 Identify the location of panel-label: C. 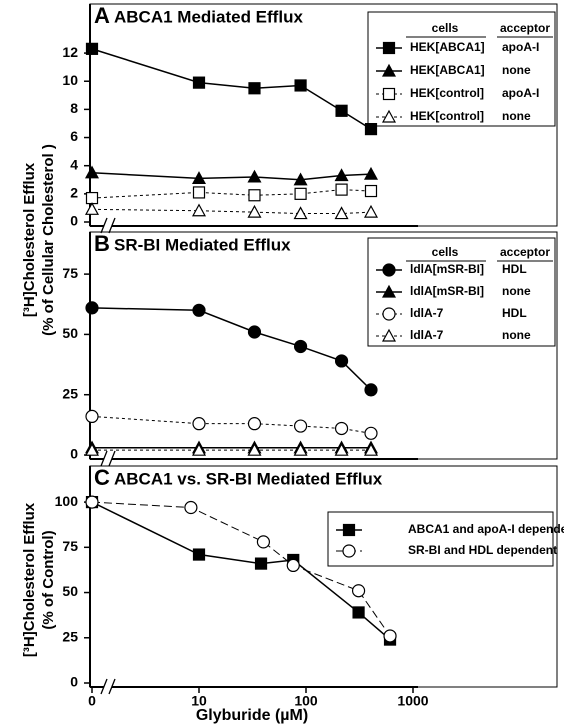
(102, 477).